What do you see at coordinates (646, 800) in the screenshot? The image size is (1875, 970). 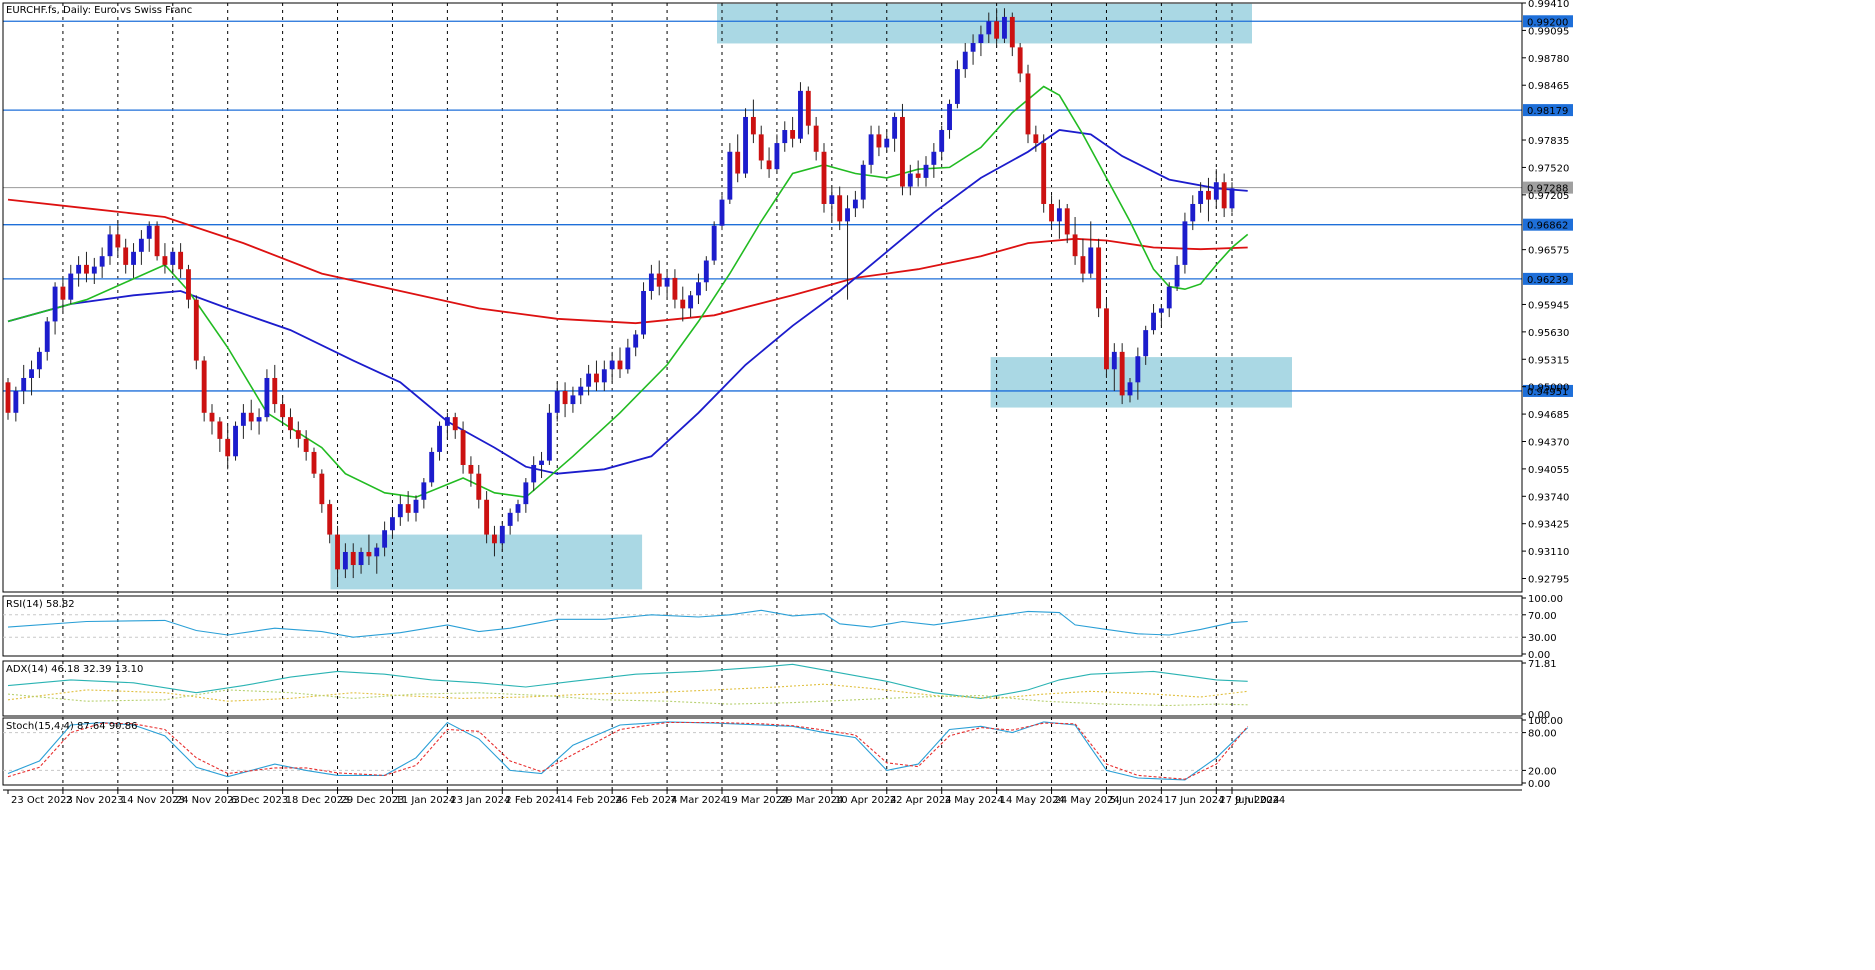 I see `date-label-11: 26 Feb 2024` at bounding box center [646, 800].